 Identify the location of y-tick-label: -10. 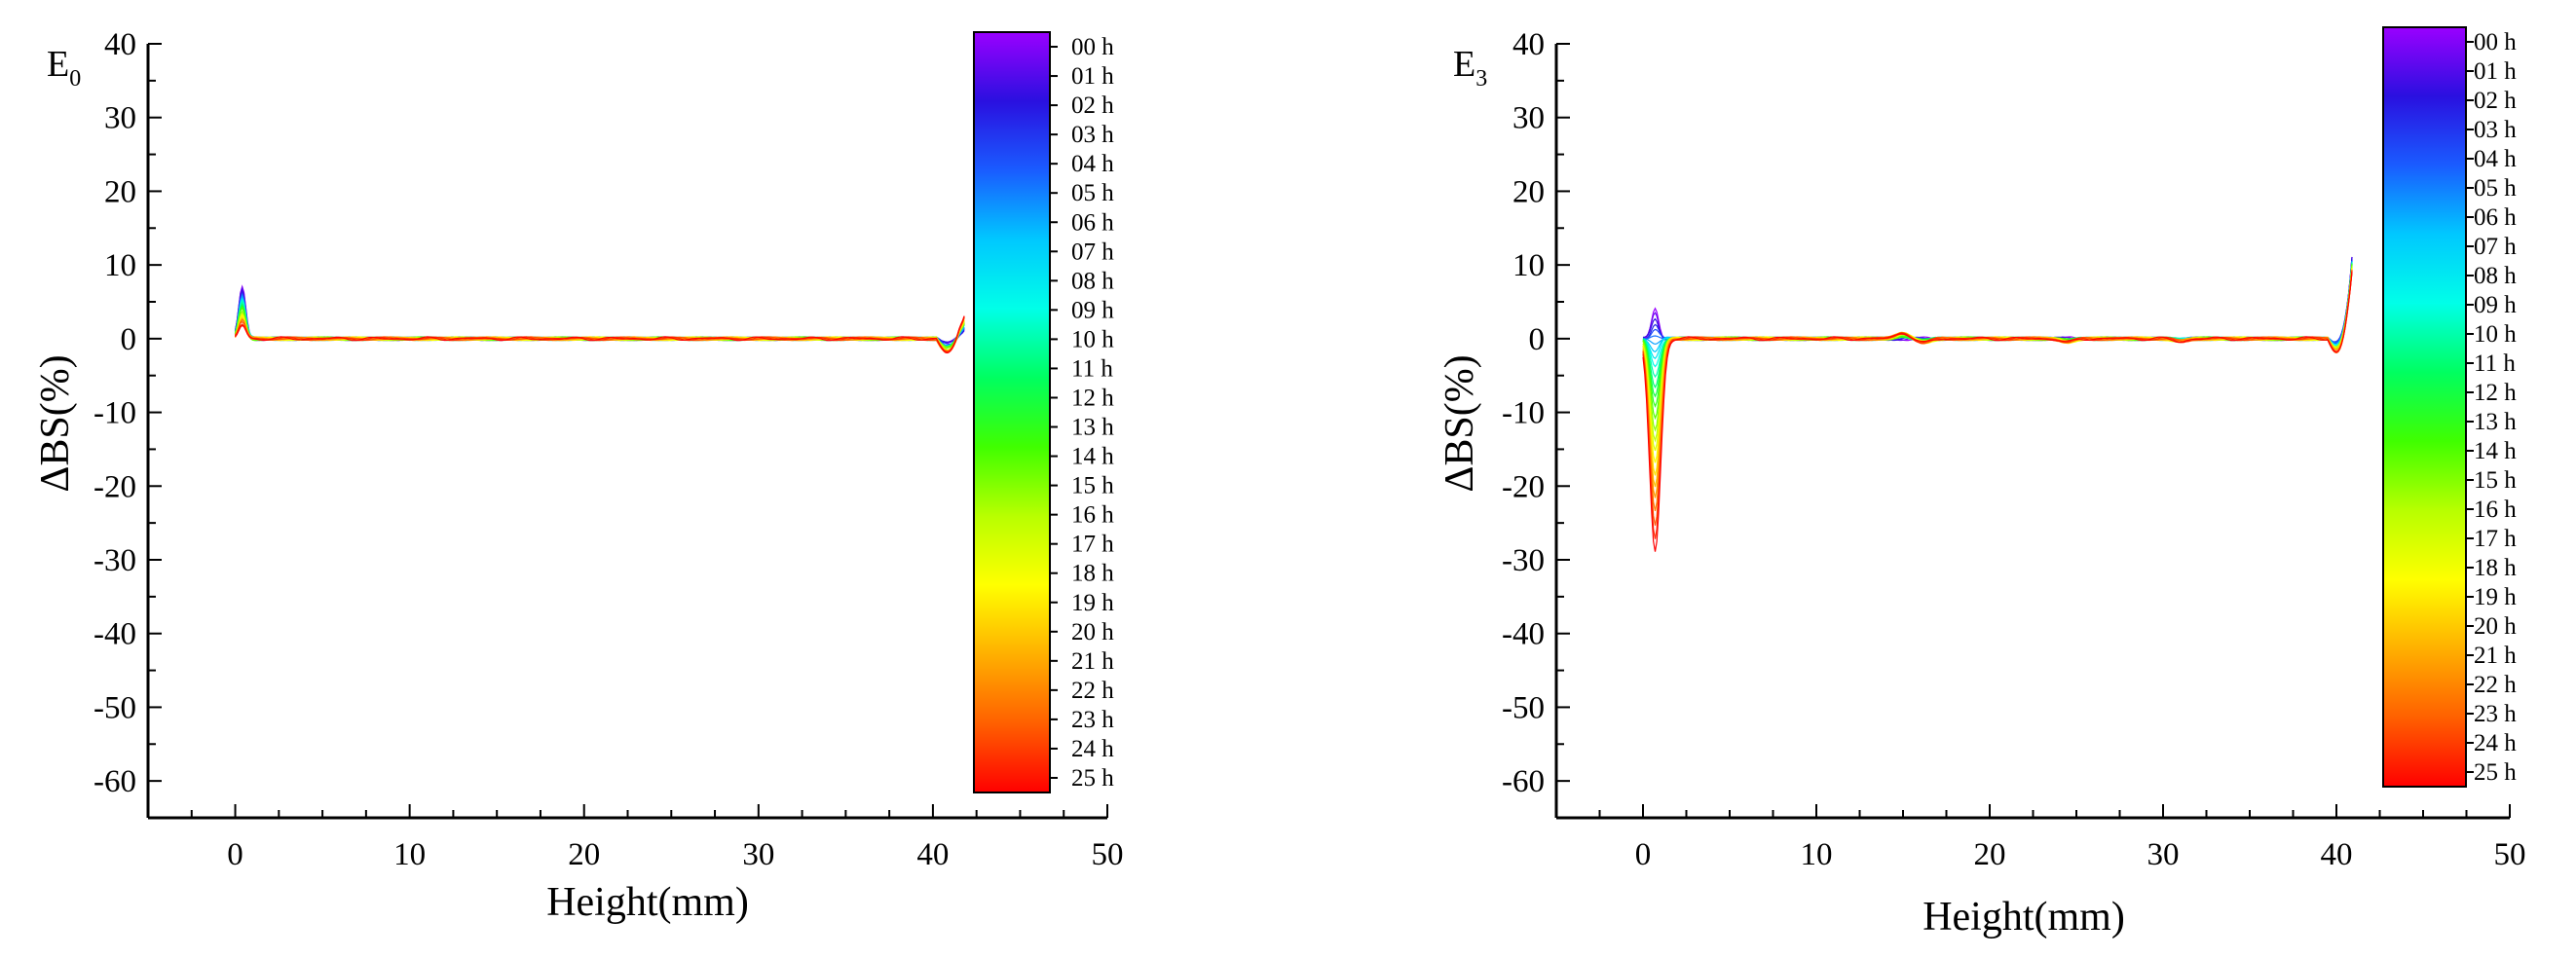
(114, 414).